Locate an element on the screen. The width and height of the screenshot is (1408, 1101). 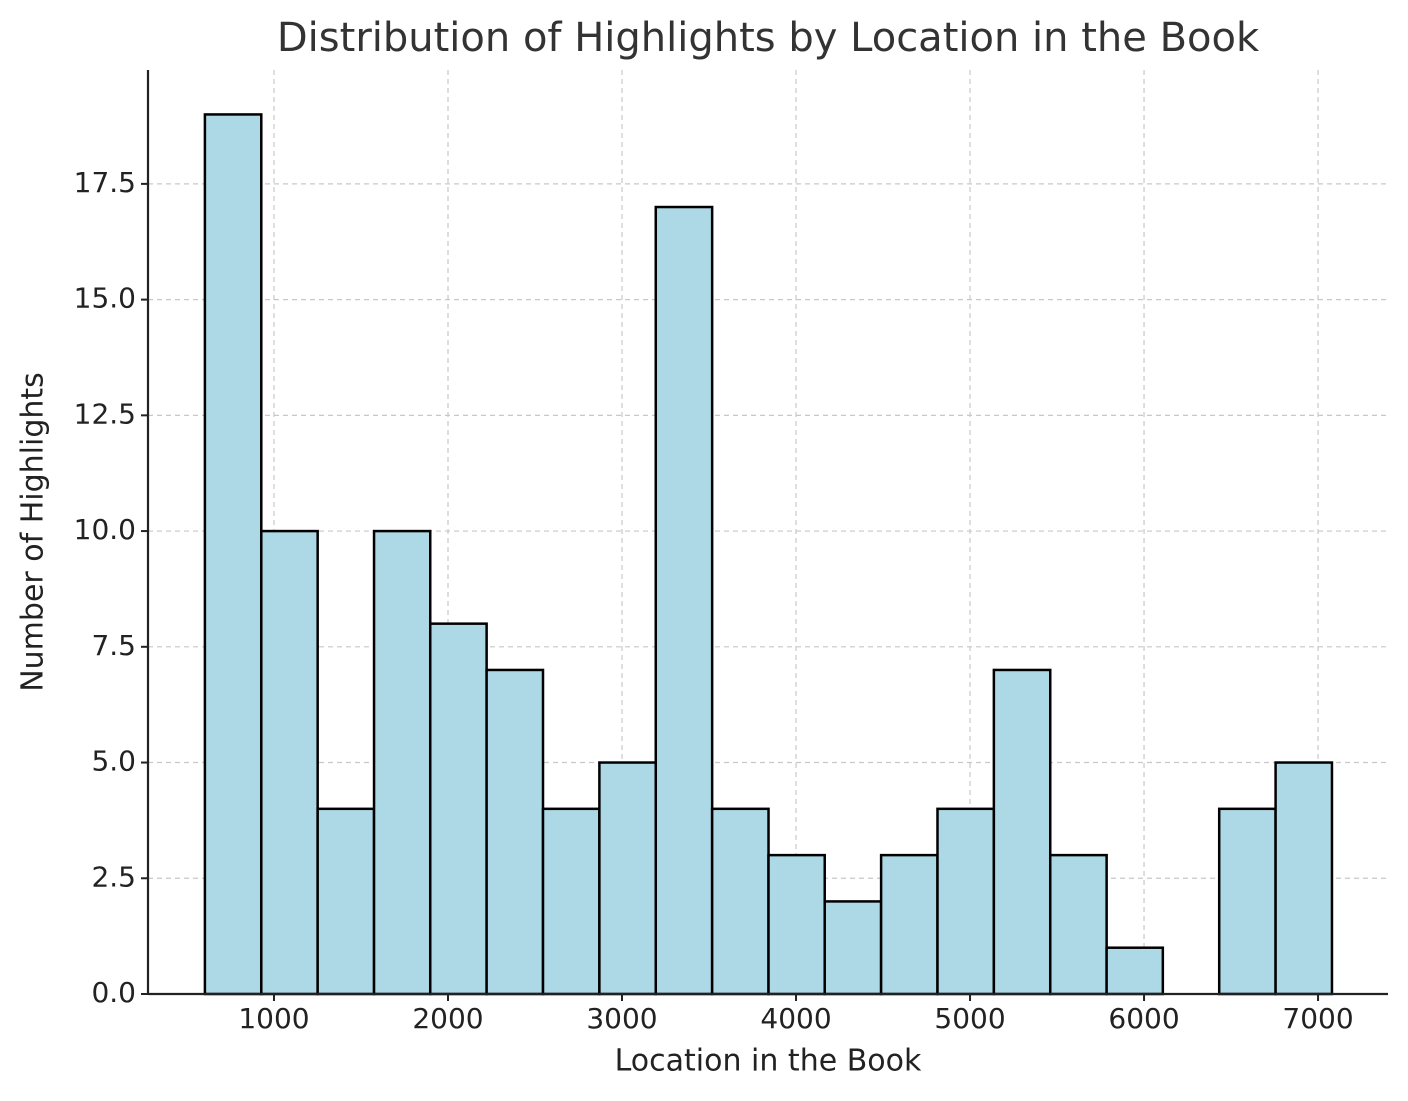
x-axis-label: Location in the Book is located at coordinates (768, 1061).